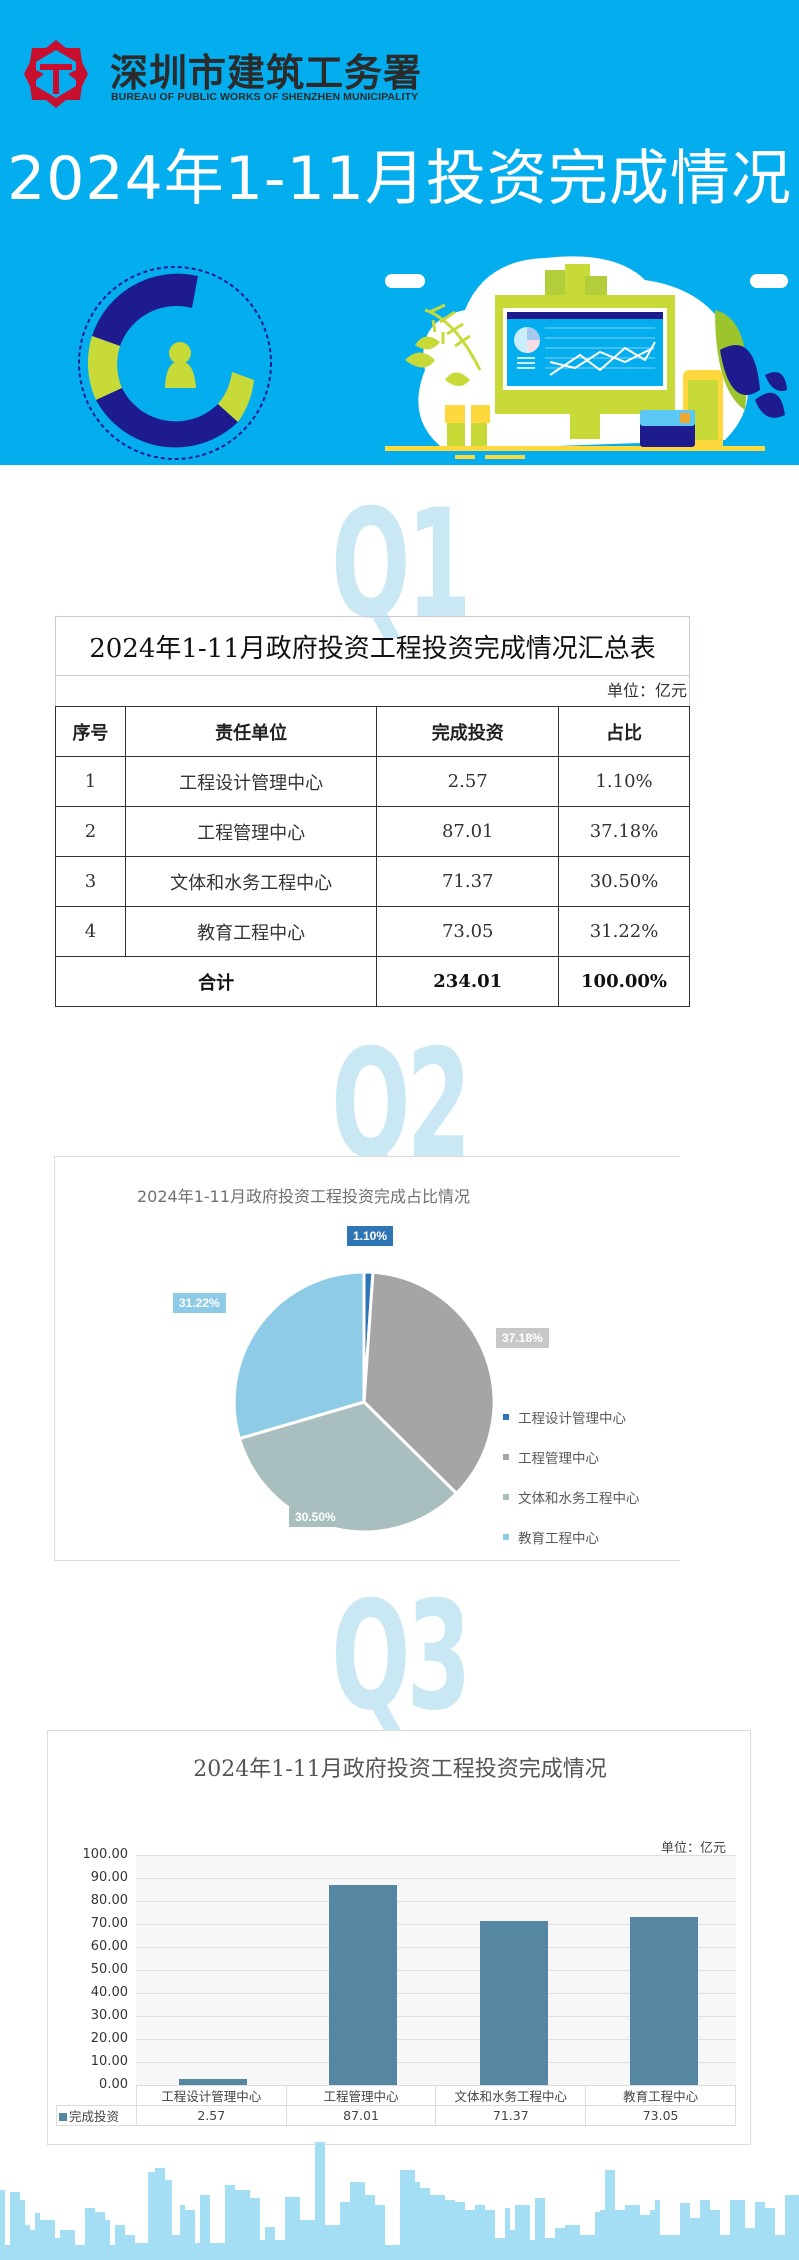  What do you see at coordinates (109, 1900) in the screenshot?
I see `y-tick: 80.00` at bounding box center [109, 1900].